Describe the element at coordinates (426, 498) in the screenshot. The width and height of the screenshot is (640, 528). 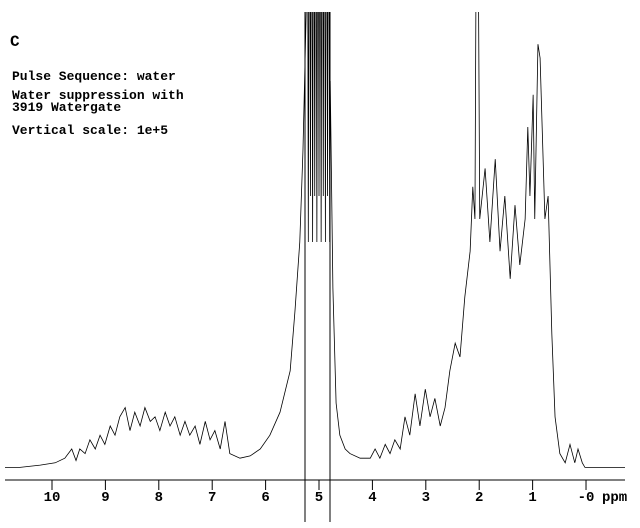
I see `x-tick-label: 3` at that location.